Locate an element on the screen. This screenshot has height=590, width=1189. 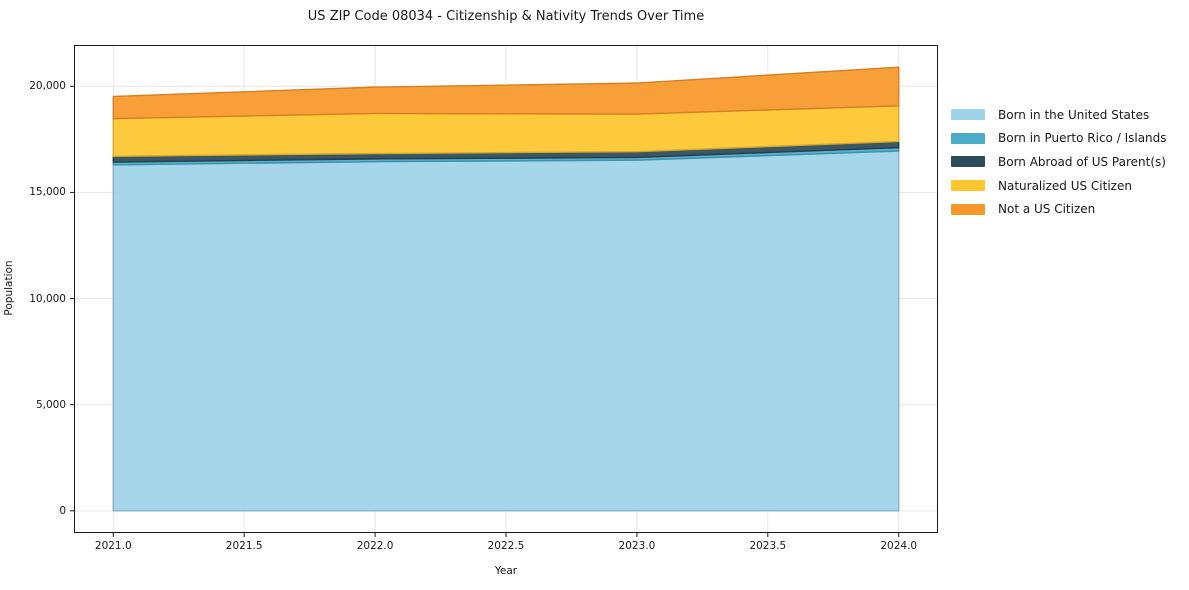
x-tick-label: 2024.0 is located at coordinates (899, 546).